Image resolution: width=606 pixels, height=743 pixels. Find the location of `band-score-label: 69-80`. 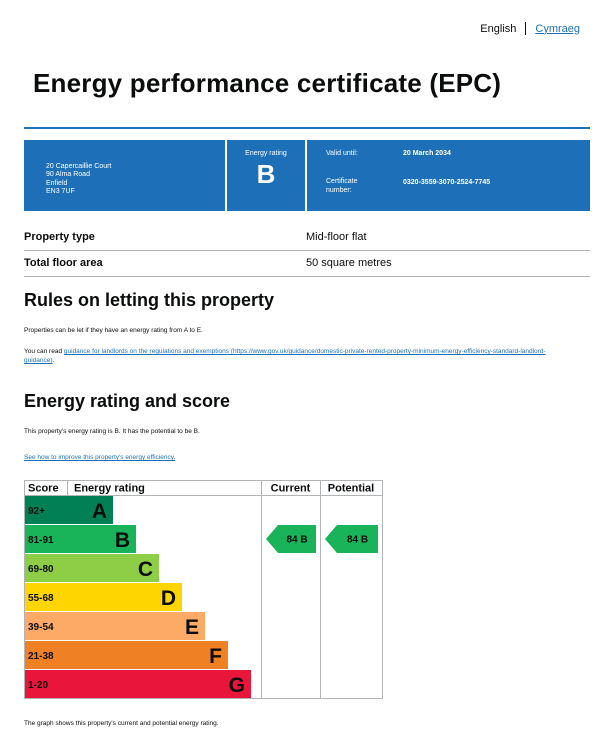

band-score-label: 69-80 is located at coordinates (41, 569).